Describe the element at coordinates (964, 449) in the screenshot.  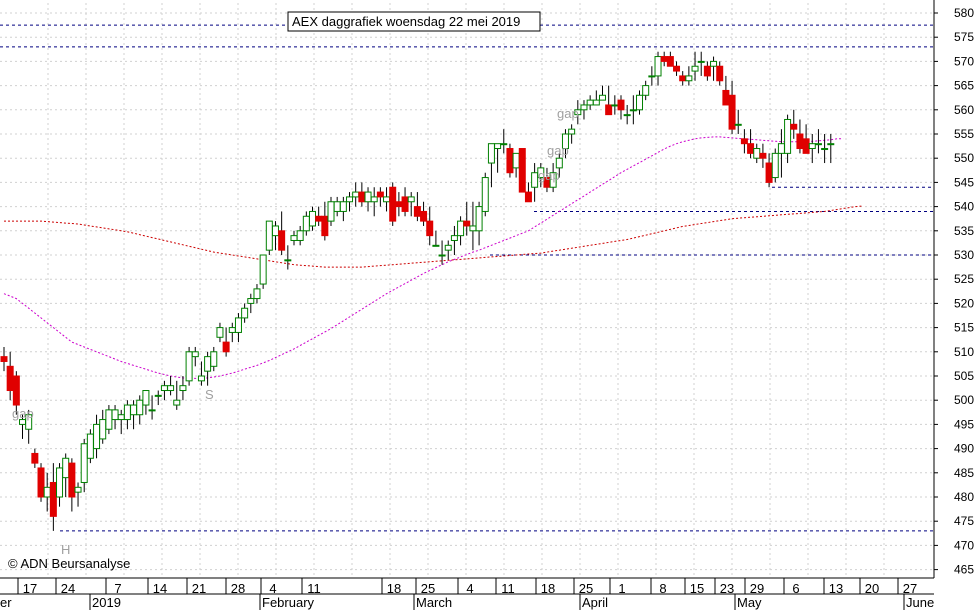
I see `y-tick-label: 490` at that location.